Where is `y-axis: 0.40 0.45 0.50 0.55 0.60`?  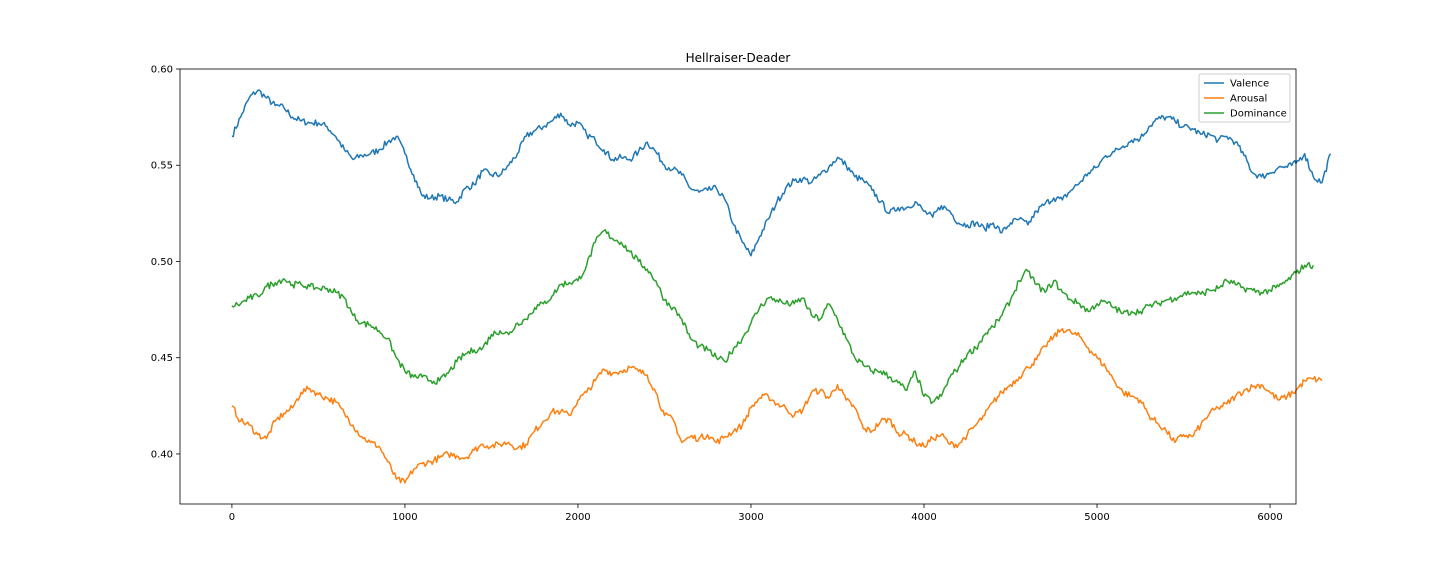
y-axis: 0.40 0.45 0.50 0.55 0.60 is located at coordinates (165, 262).